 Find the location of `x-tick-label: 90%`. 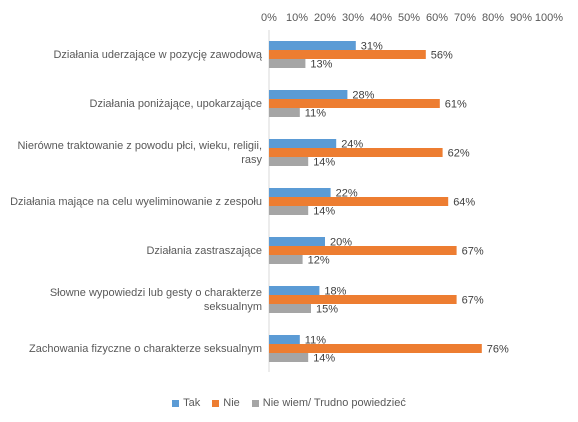

x-tick-label: 90% is located at coordinates (521, 18).